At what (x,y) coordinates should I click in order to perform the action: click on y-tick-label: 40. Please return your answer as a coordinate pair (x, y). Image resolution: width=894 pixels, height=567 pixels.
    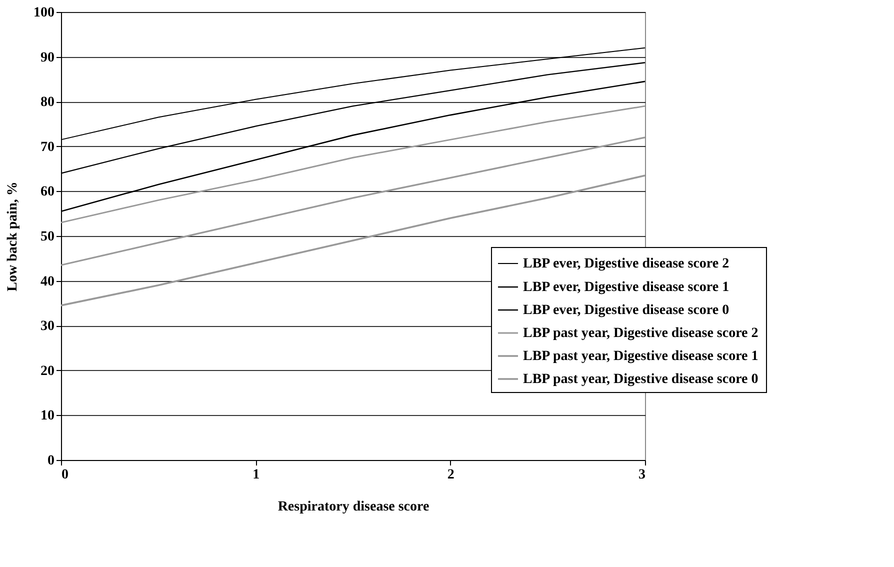
    Looking at the image, I should click on (47, 282).